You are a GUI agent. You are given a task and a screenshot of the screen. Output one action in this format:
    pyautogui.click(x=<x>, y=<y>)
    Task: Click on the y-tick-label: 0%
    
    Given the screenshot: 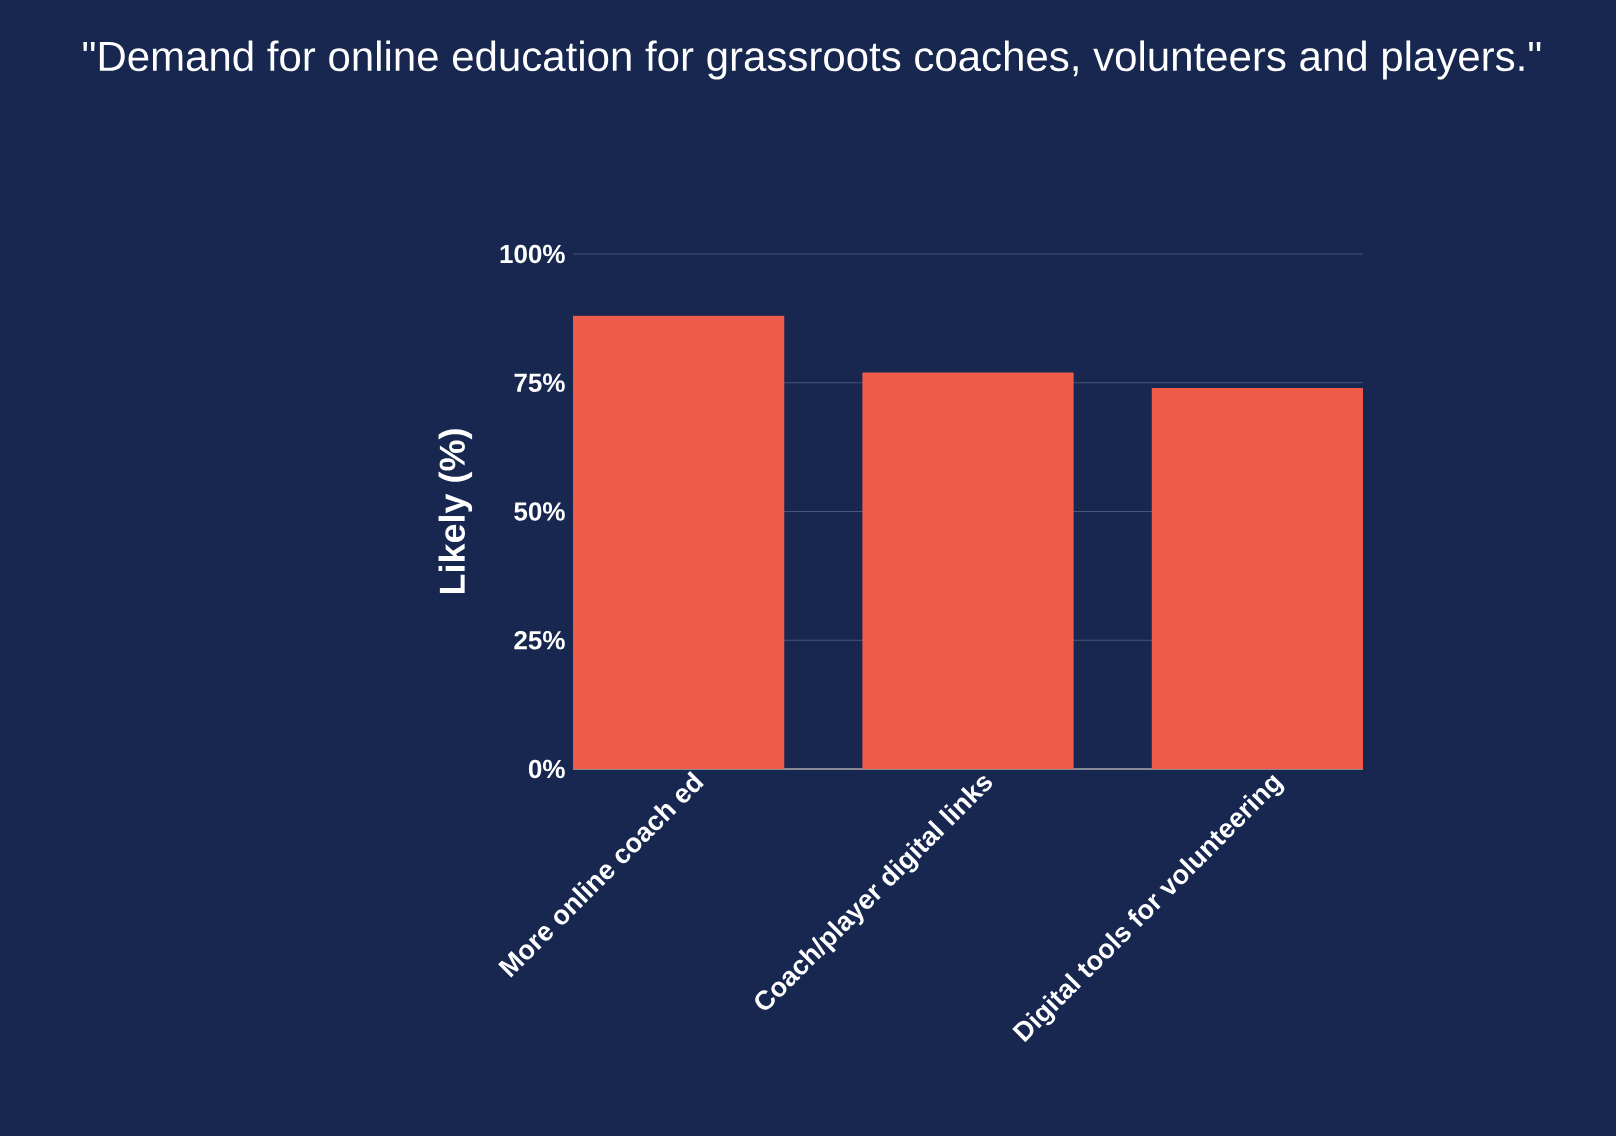 What is the action you would take?
    pyautogui.click(x=546, y=769)
    